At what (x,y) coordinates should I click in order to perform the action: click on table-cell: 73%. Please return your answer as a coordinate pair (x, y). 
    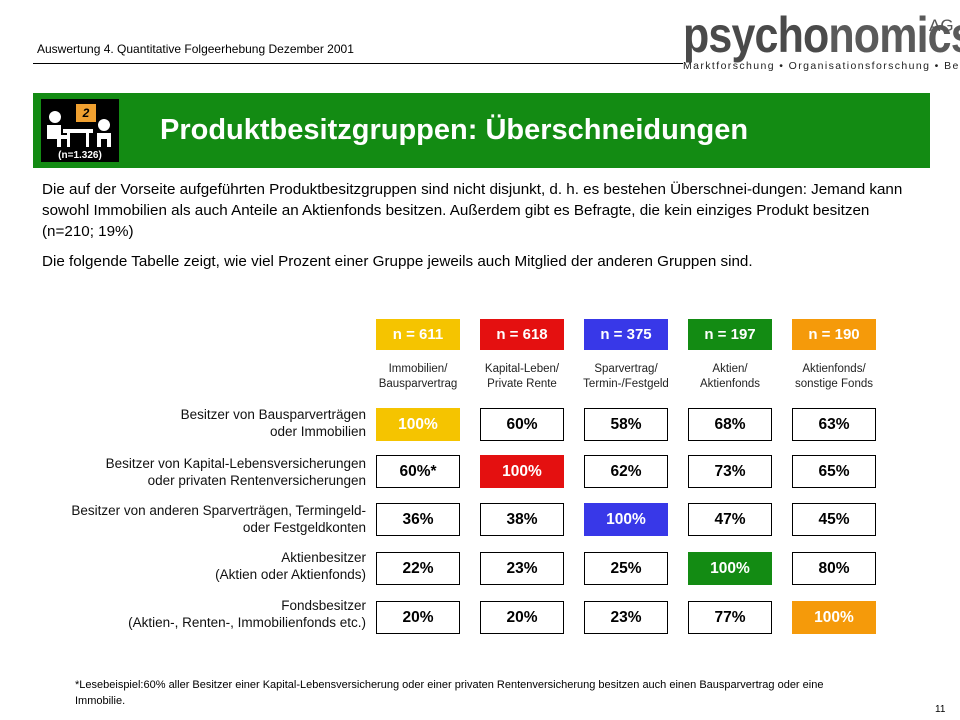
    Looking at the image, I should click on (730, 471).